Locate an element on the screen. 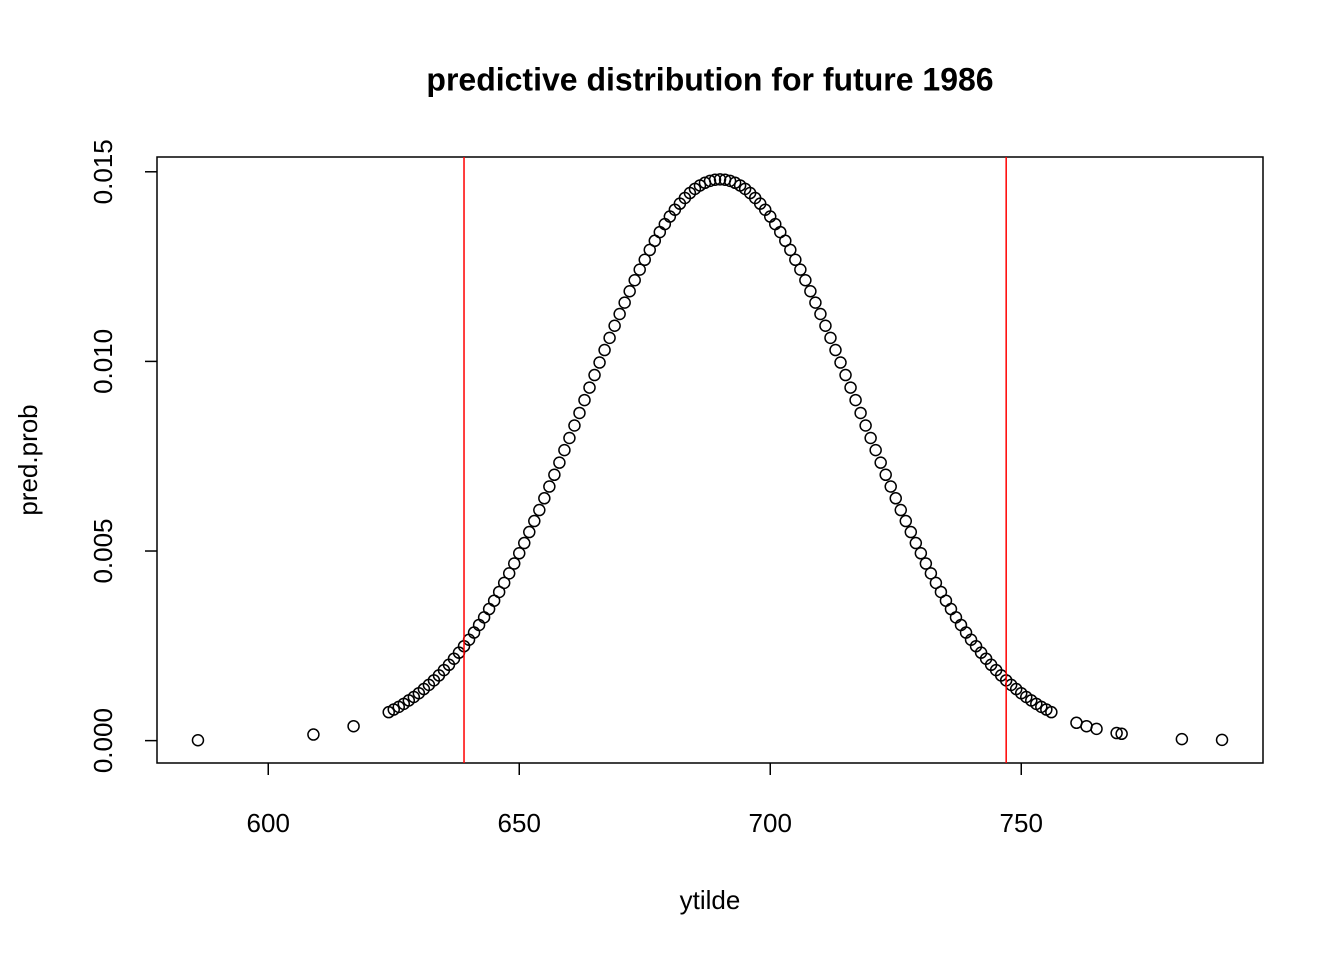 The image size is (1344, 960). y-axis-label: pred.prob is located at coordinates (28, 459).